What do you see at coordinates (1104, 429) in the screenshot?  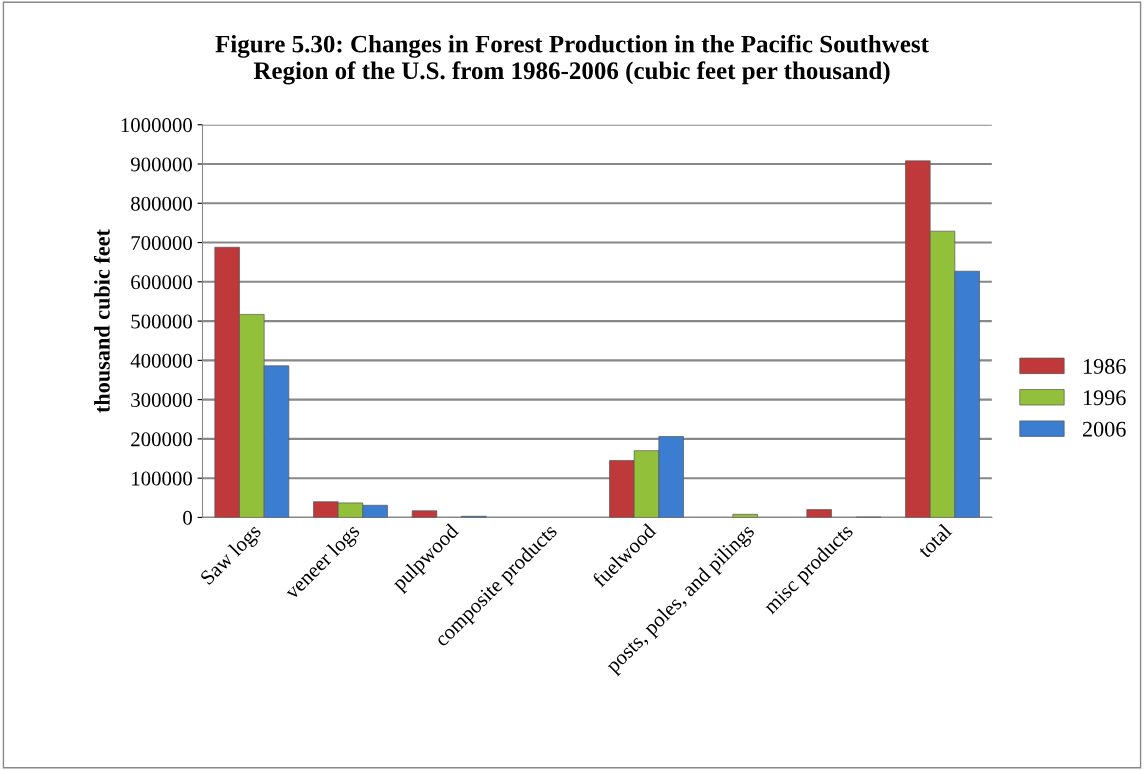 I see `legend-label: 2006` at bounding box center [1104, 429].